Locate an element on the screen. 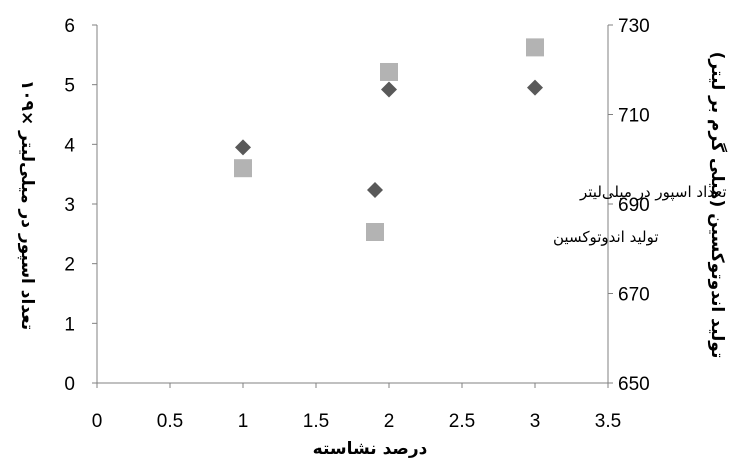  y-right-tick-label: 650 is located at coordinates (634, 384).